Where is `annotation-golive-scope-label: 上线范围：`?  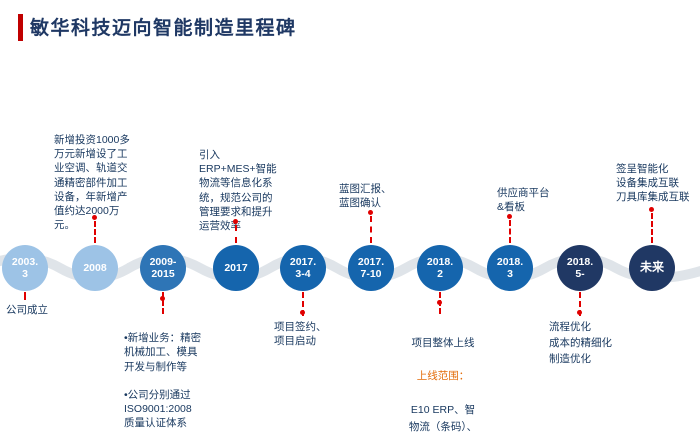 annotation-golive-scope-label: 上线范围： is located at coordinates (443, 376).